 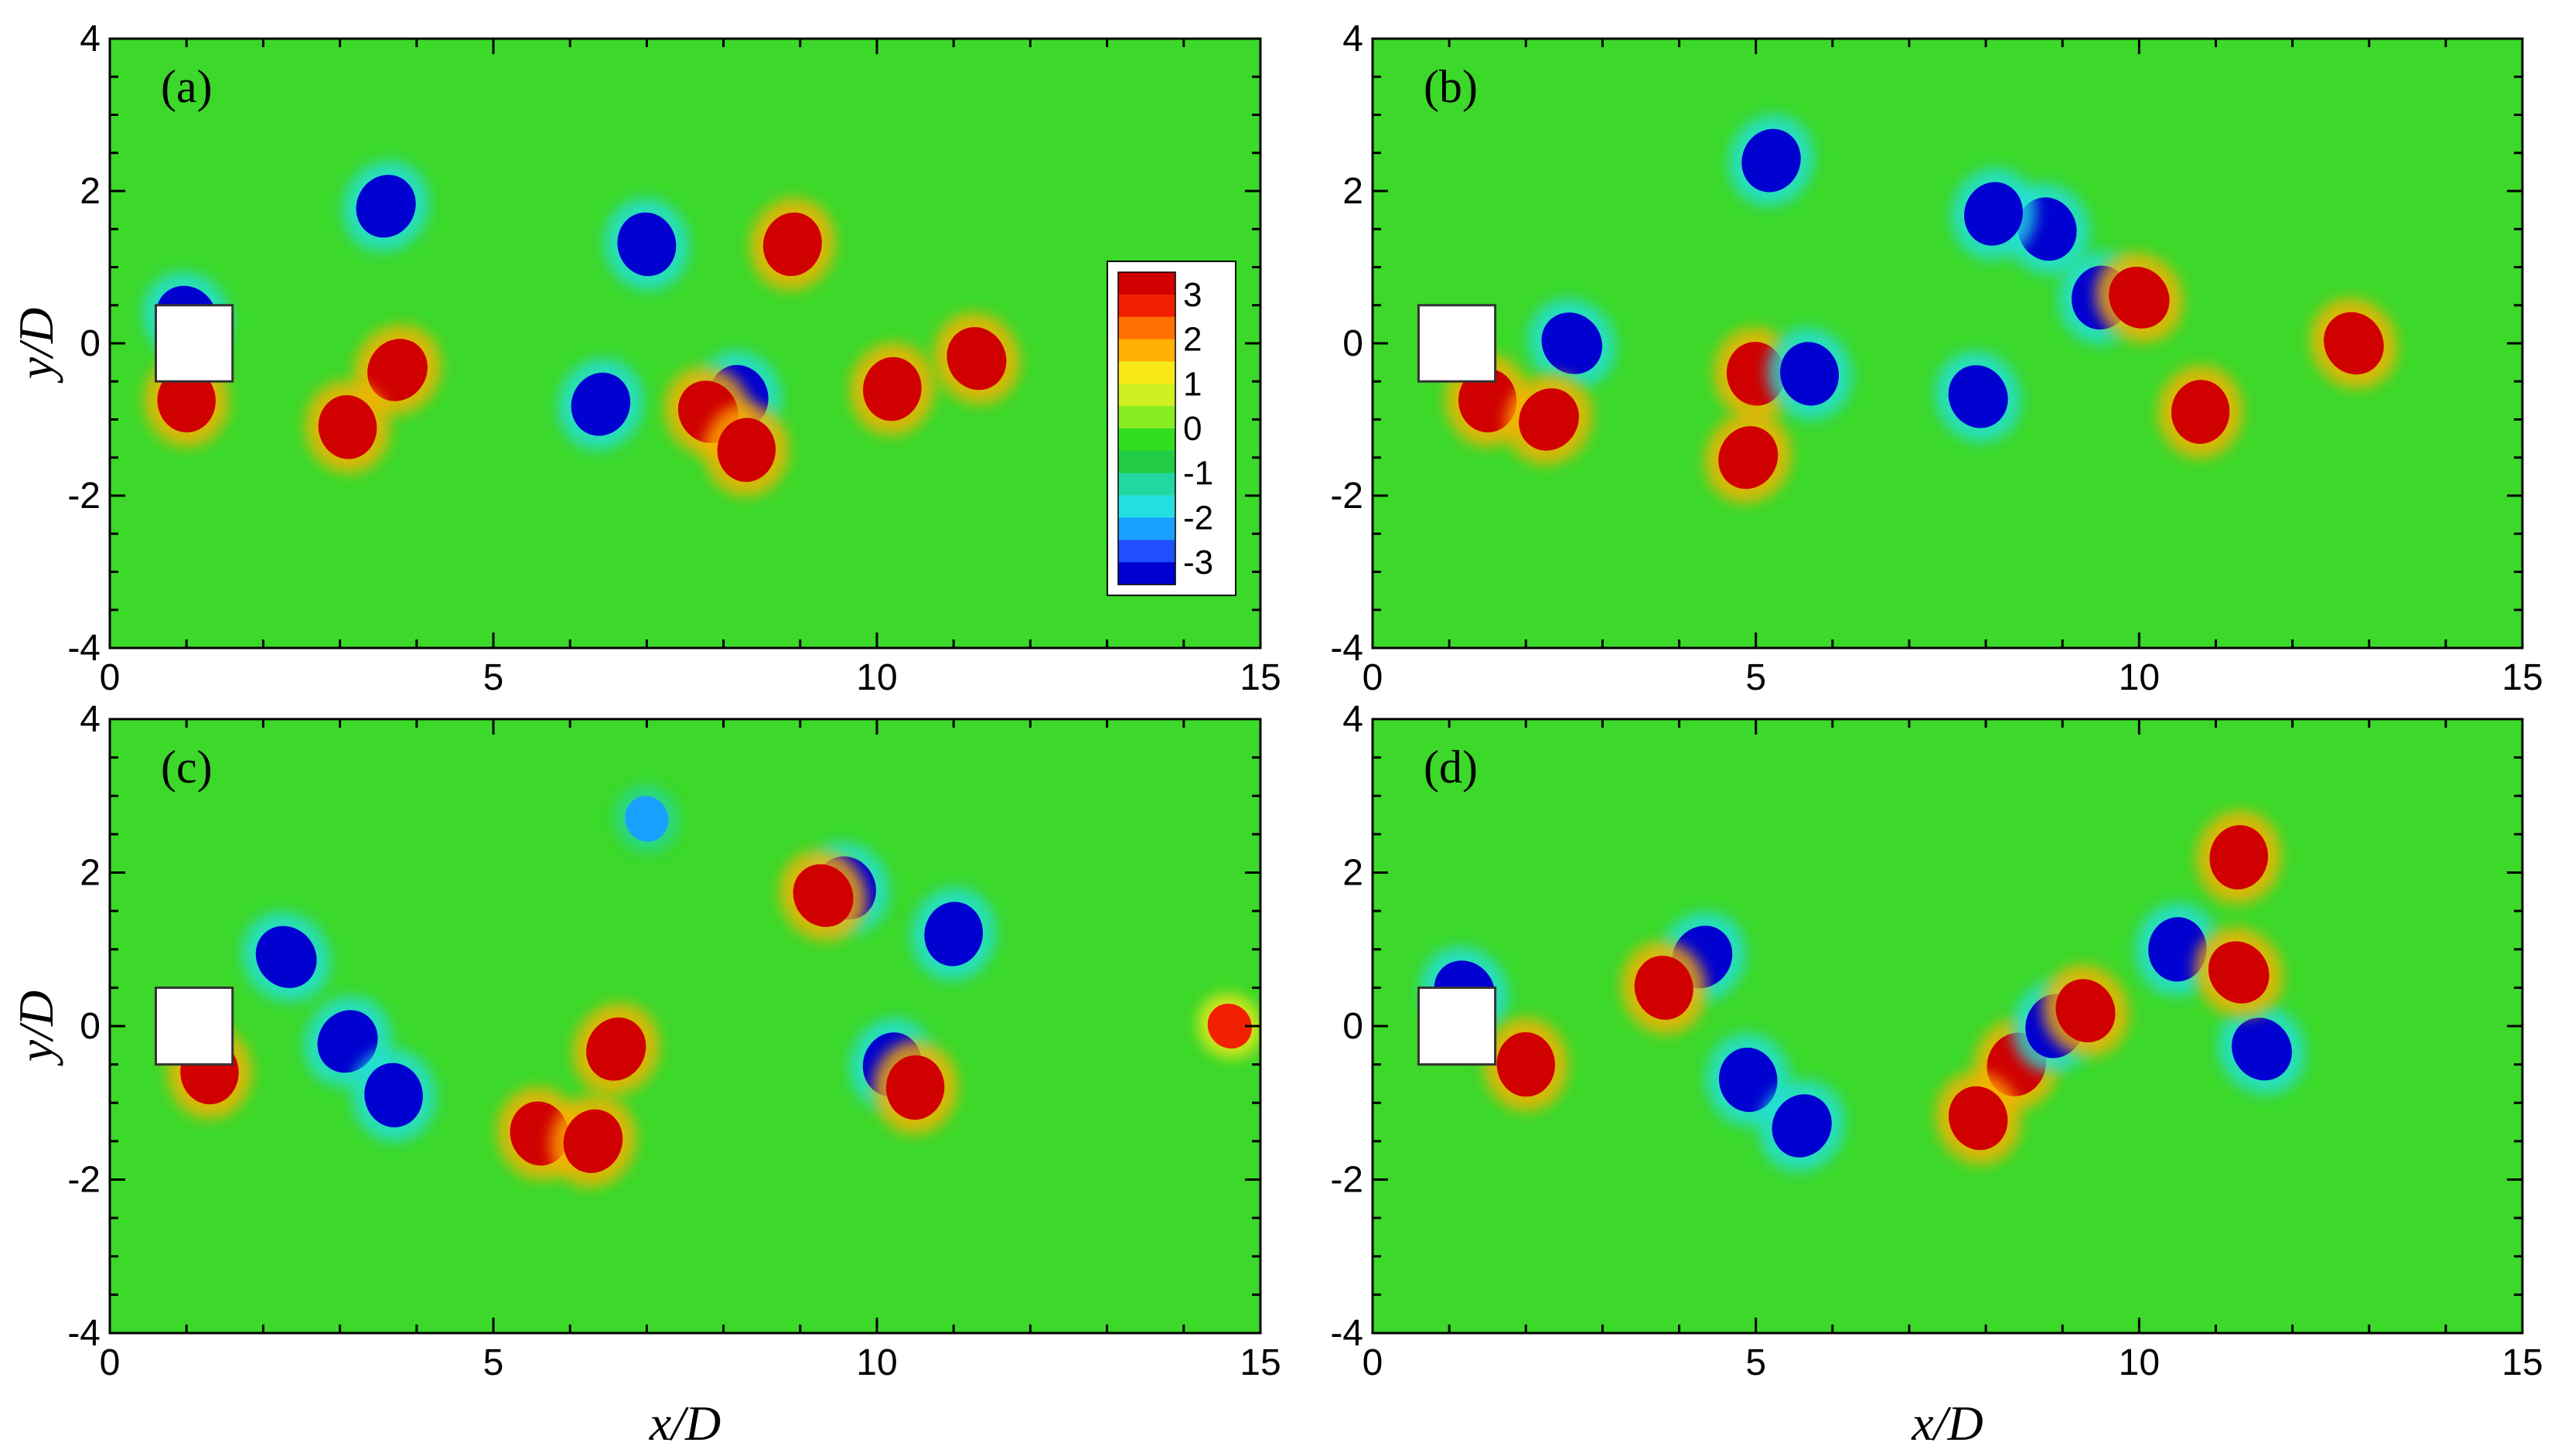 I want to click on colorbar-label: 2, so click(x=1192, y=340).